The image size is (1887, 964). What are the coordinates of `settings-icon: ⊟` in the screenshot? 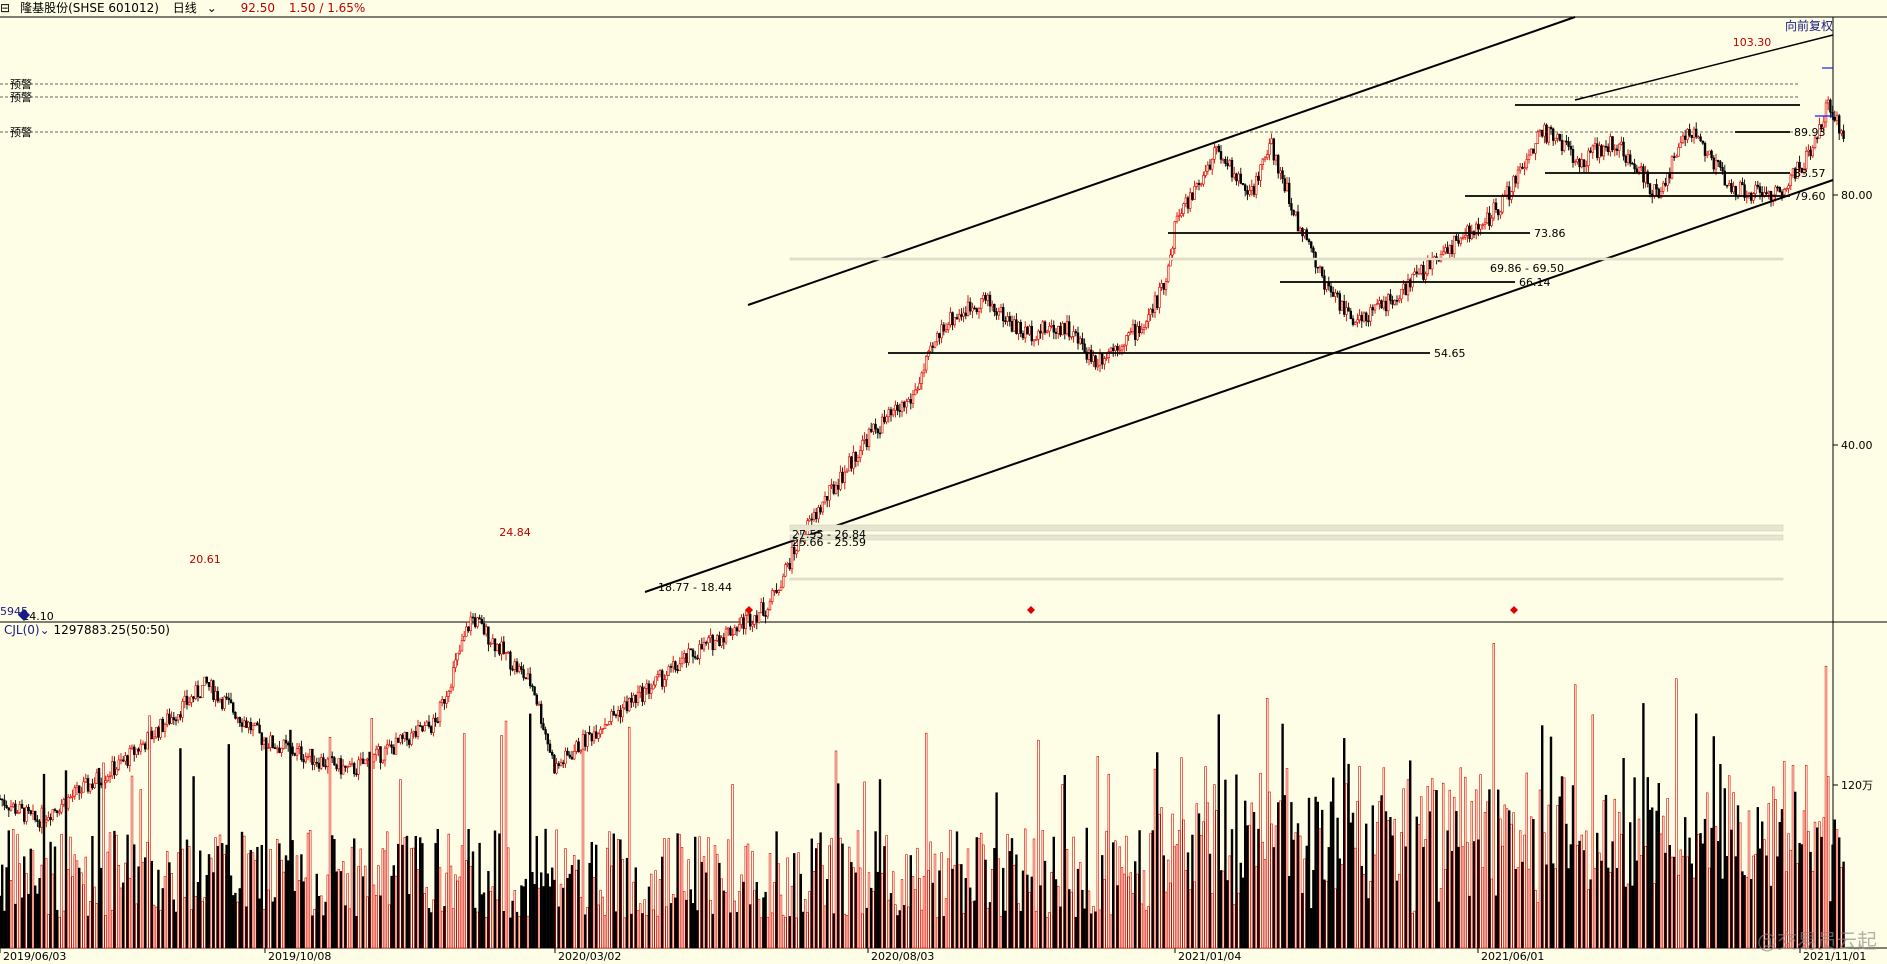 It's located at (5, 8).